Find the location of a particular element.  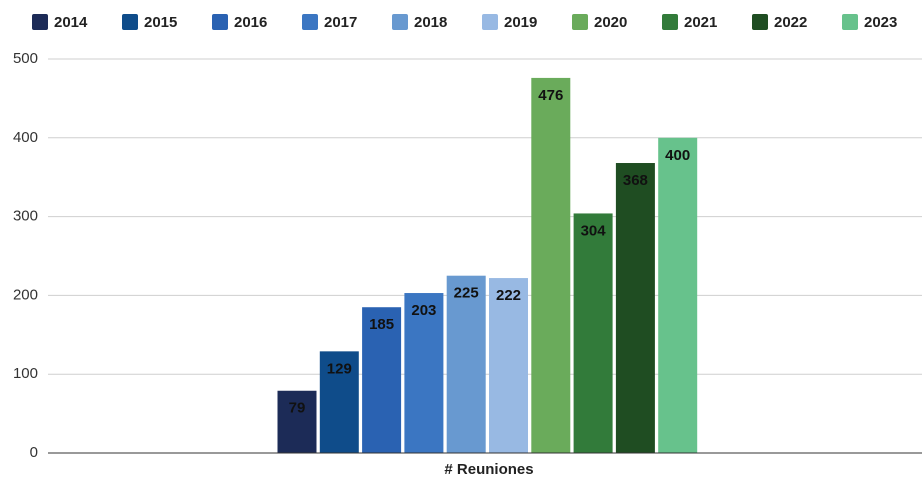

data-label: 400 is located at coordinates (677, 155).